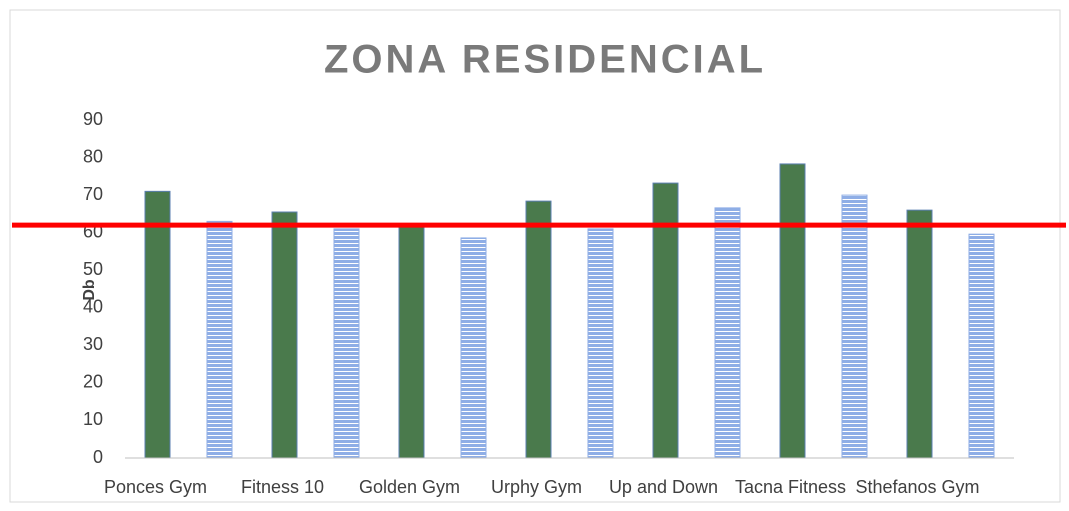  What do you see at coordinates (93, 194) in the screenshot?
I see `y-tick-label: 70` at bounding box center [93, 194].